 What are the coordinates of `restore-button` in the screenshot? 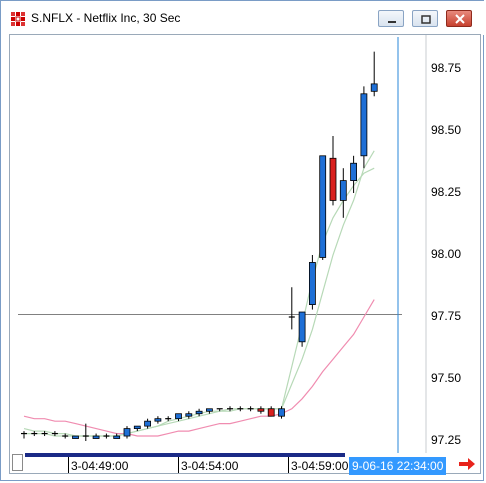 It's located at (425, 18).